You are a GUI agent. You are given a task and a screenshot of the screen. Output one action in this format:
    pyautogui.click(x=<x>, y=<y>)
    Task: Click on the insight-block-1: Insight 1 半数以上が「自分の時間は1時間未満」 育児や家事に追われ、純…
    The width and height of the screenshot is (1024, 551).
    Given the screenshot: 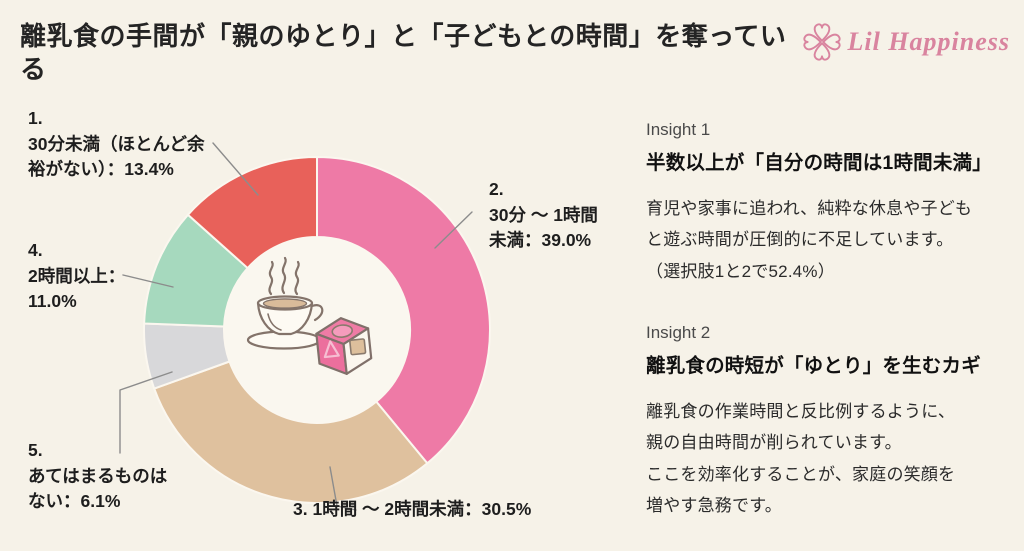 What is the action you would take?
    pyautogui.click(x=832, y=203)
    